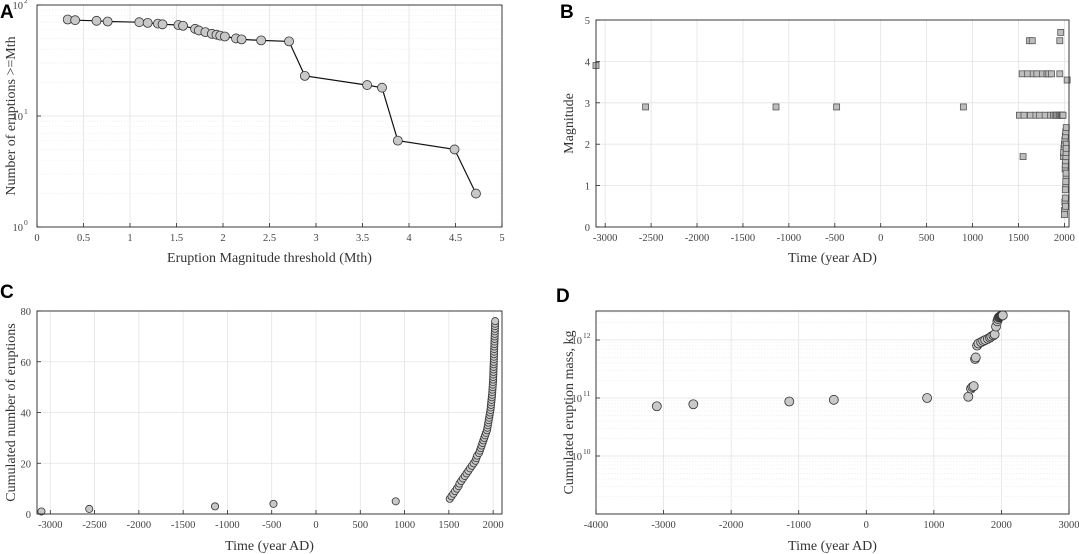  What do you see at coordinates (587, 145) in the screenshot?
I see `y-tick-label: 2` at bounding box center [587, 145].